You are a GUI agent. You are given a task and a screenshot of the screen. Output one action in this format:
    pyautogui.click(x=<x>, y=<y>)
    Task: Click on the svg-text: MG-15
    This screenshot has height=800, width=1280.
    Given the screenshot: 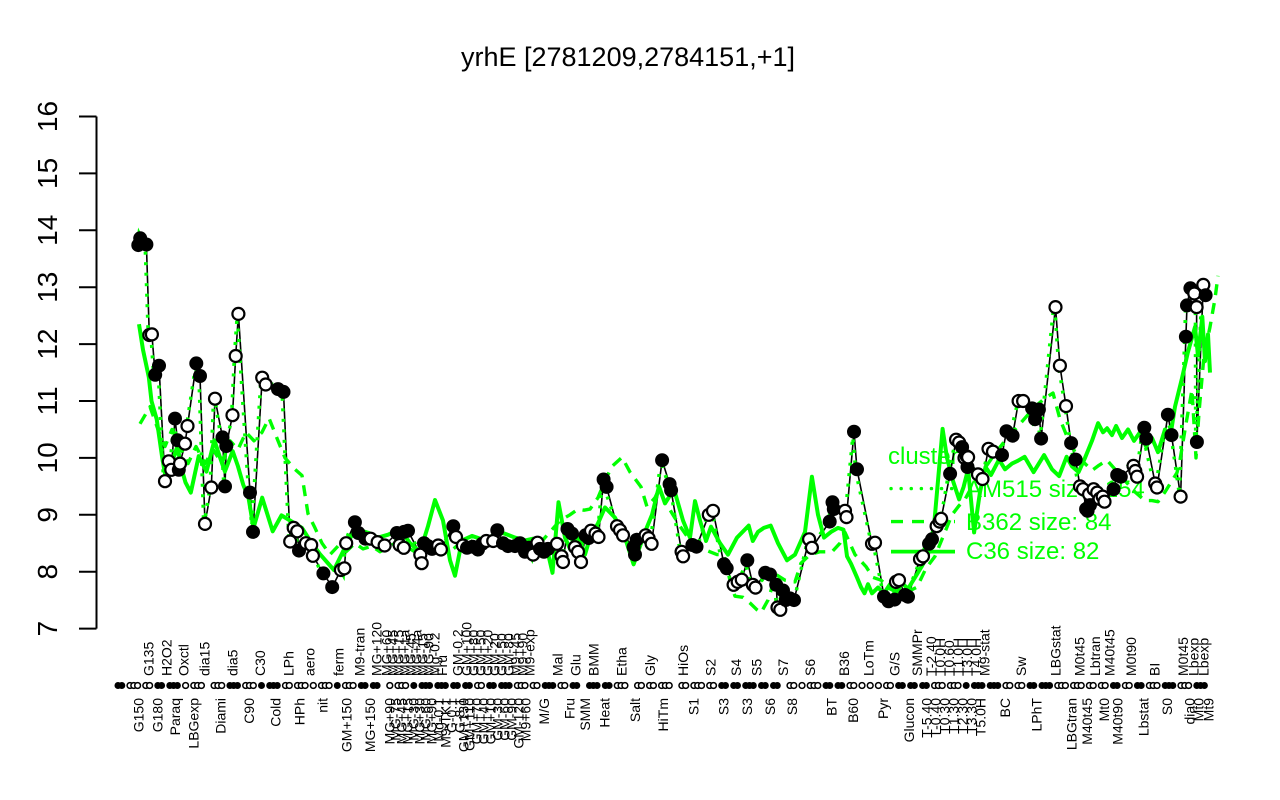 What is the action you would take?
    pyautogui.click(x=423, y=654)
    